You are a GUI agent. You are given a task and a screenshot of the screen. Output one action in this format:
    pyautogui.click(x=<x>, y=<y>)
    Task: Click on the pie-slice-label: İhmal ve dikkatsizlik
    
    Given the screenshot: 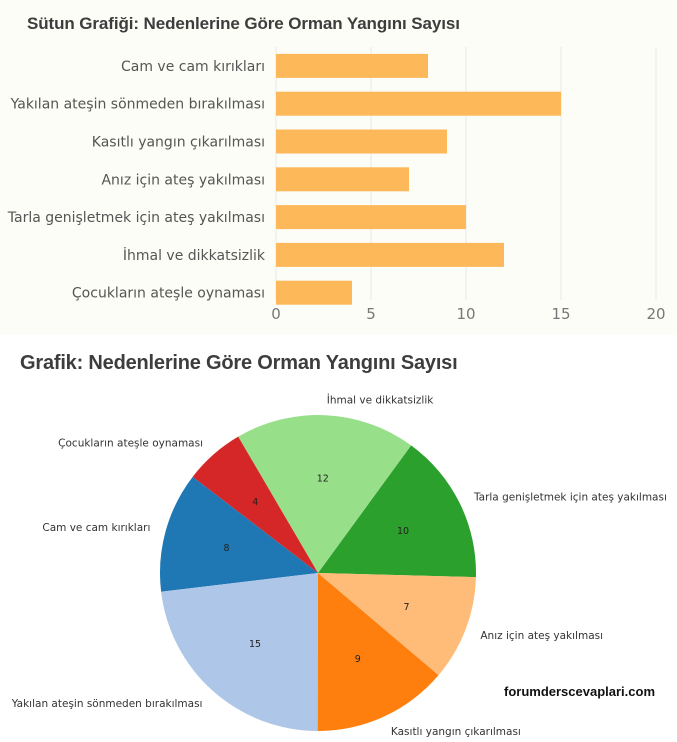 What is the action you would take?
    pyautogui.click(x=381, y=399)
    